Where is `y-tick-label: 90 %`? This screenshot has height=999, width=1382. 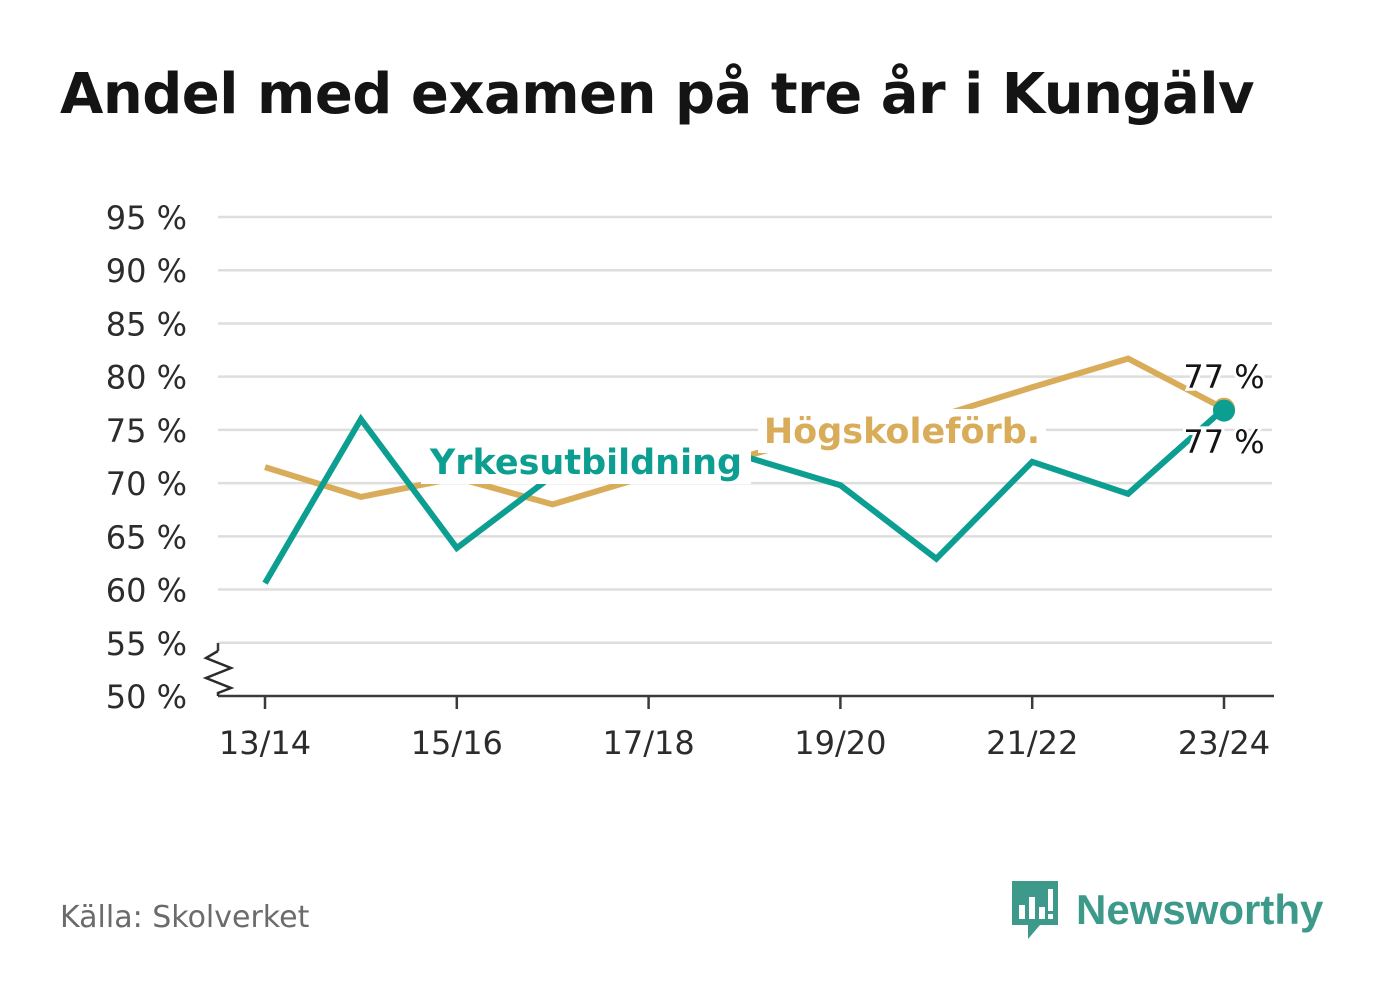
y-tick-label: 90 % is located at coordinates (146, 271).